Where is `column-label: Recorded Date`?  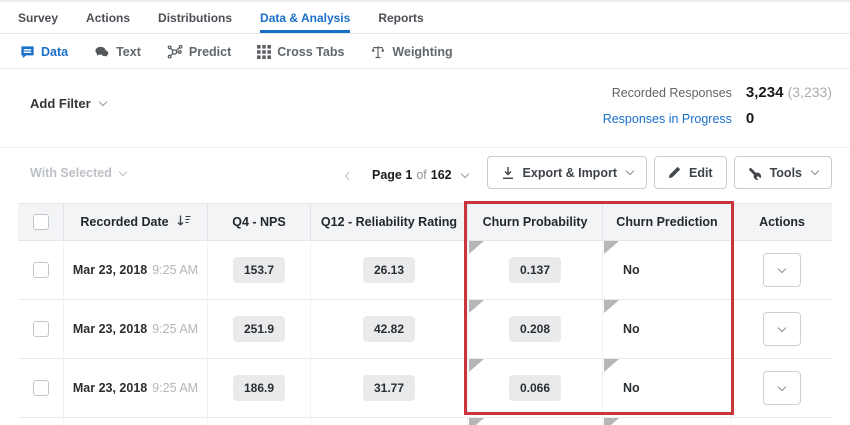 column-label: Recorded Date is located at coordinates (124, 222).